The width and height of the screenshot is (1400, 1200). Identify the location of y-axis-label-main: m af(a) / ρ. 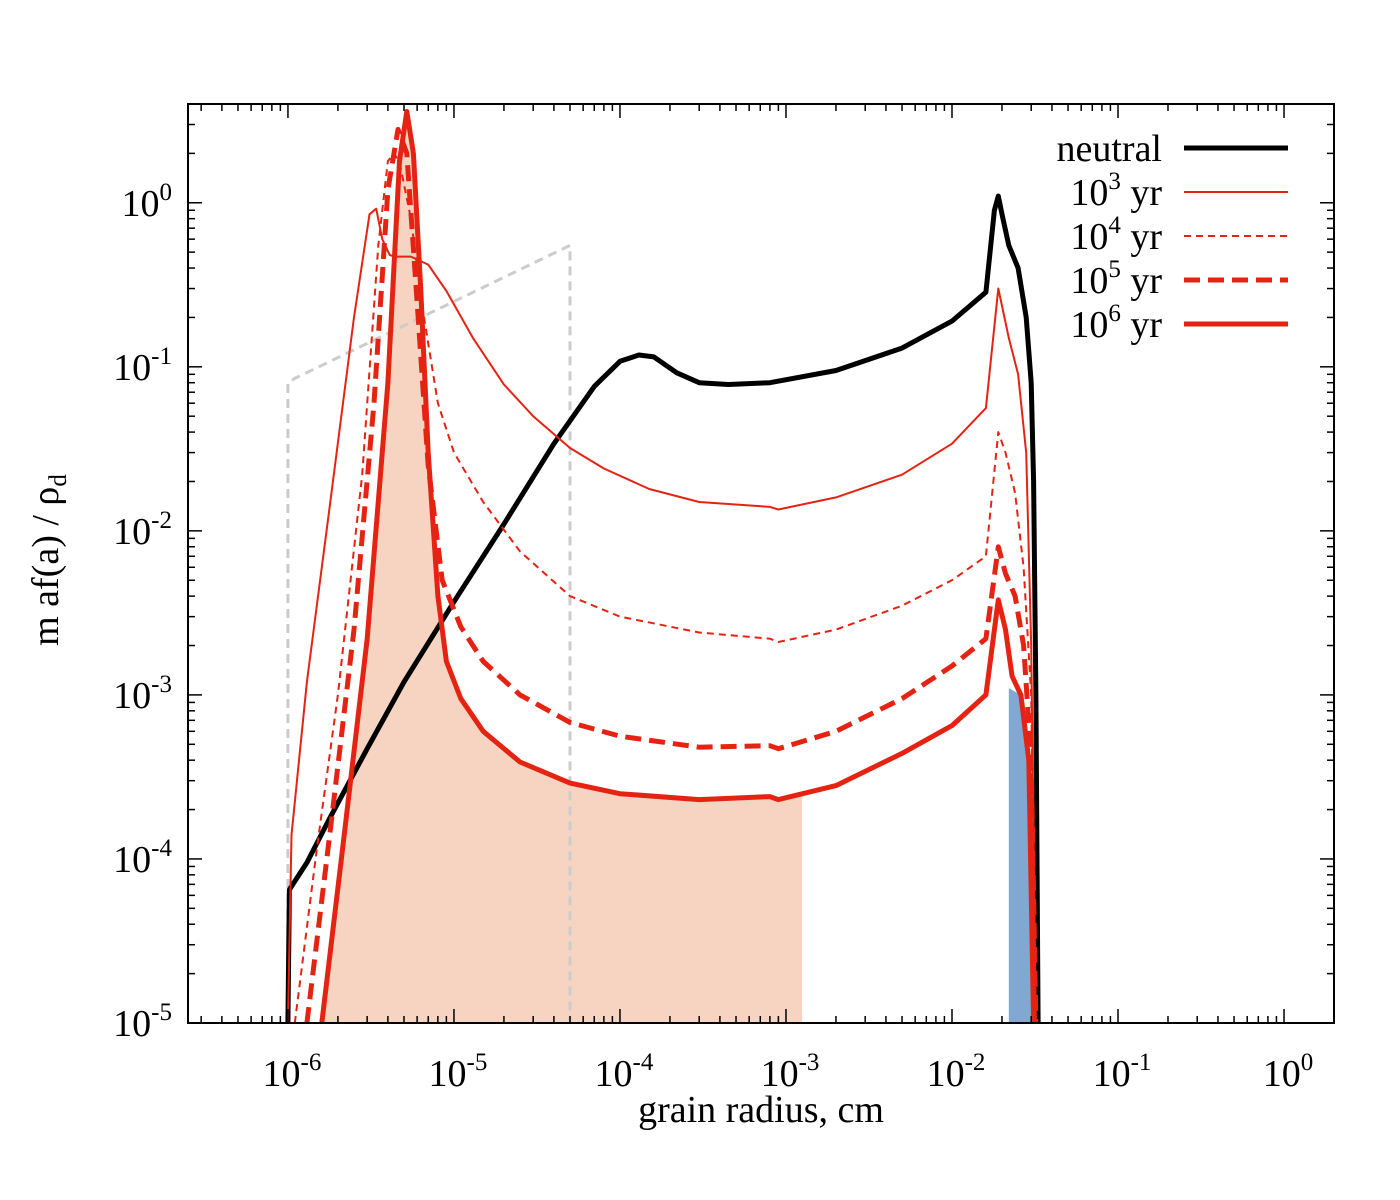
(46, 566).